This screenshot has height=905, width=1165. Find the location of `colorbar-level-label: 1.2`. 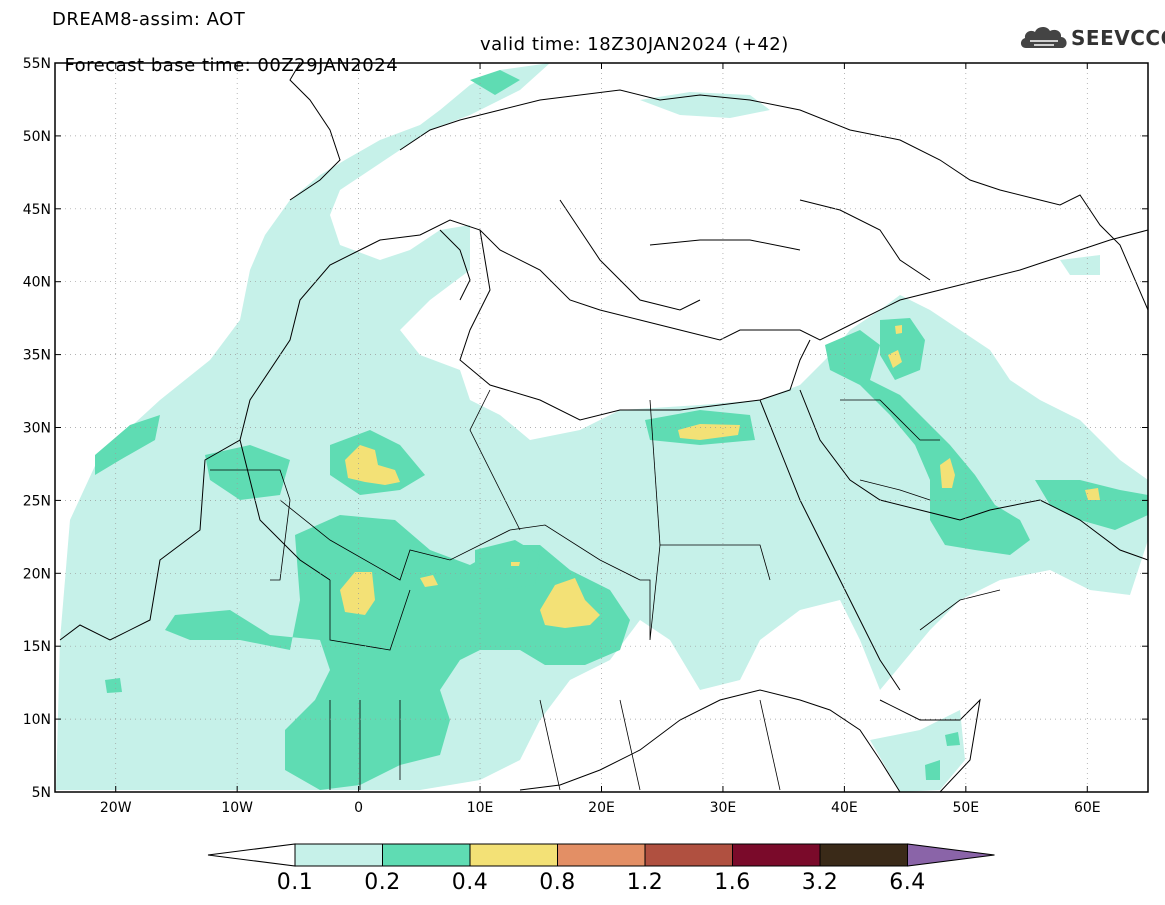

colorbar-level-label: 1.2 is located at coordinates (645, 882).